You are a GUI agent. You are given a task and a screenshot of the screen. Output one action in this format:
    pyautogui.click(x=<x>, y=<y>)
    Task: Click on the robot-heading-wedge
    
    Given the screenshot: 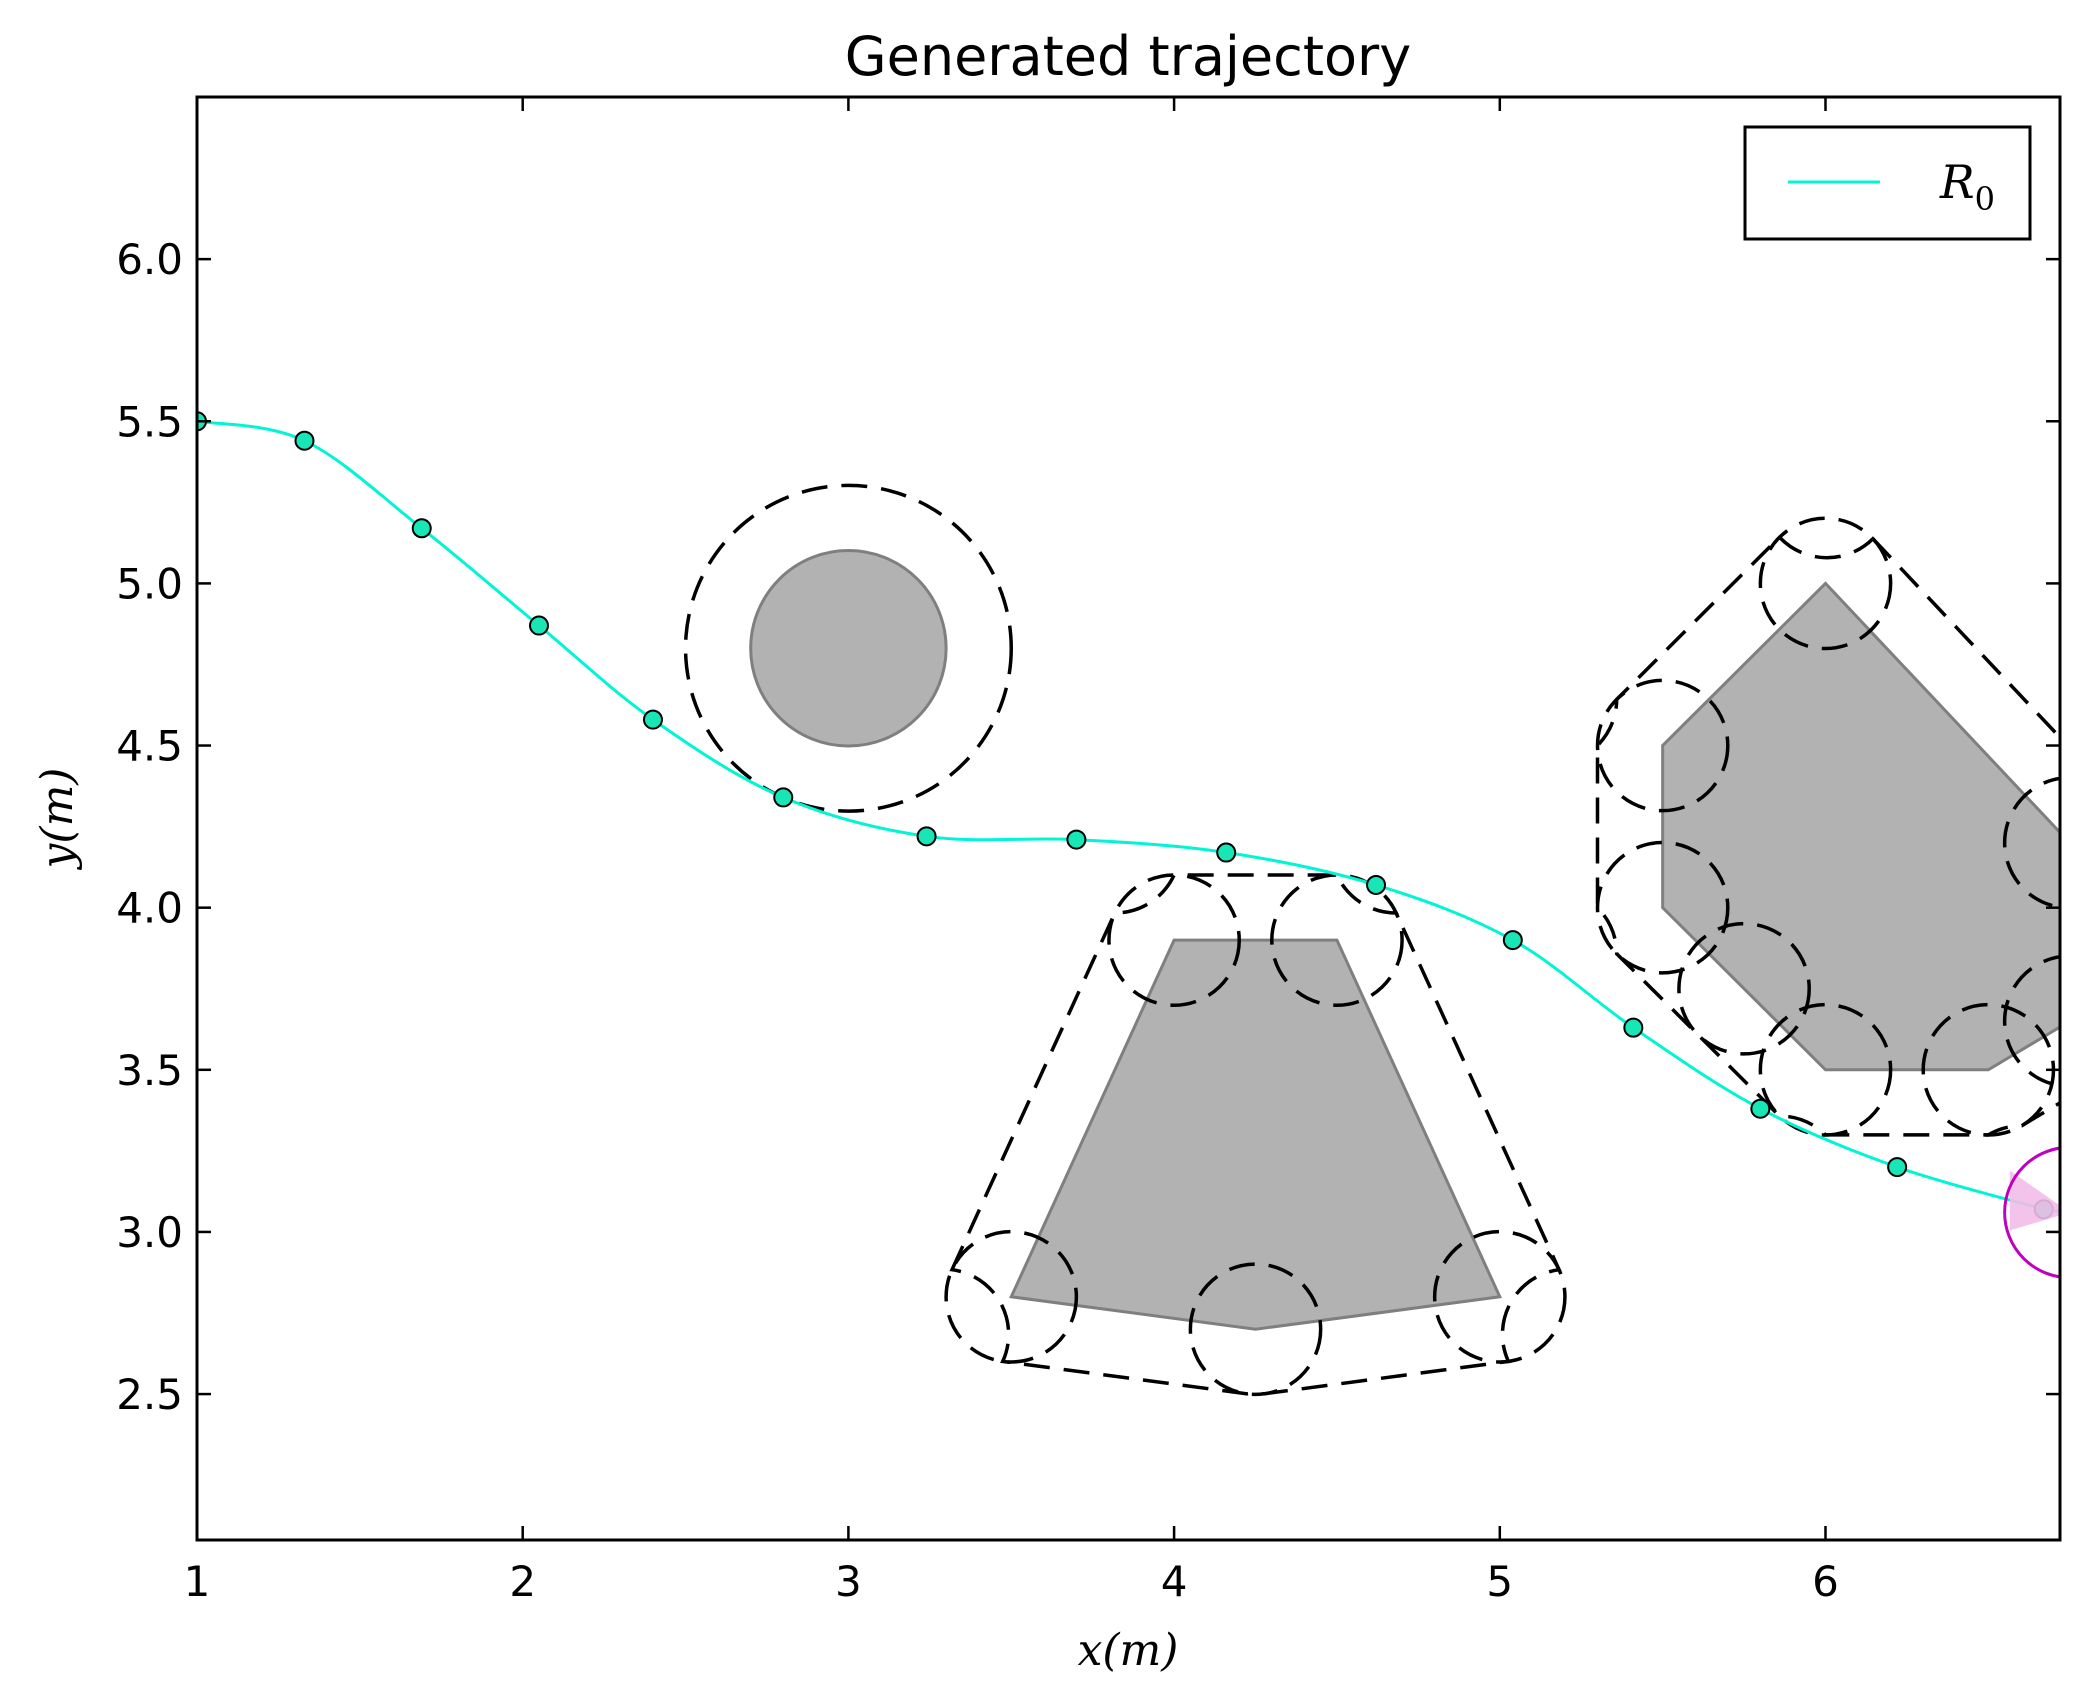 What is the action you would take?
    pyautogui.click(x=2034, y=1200)
    